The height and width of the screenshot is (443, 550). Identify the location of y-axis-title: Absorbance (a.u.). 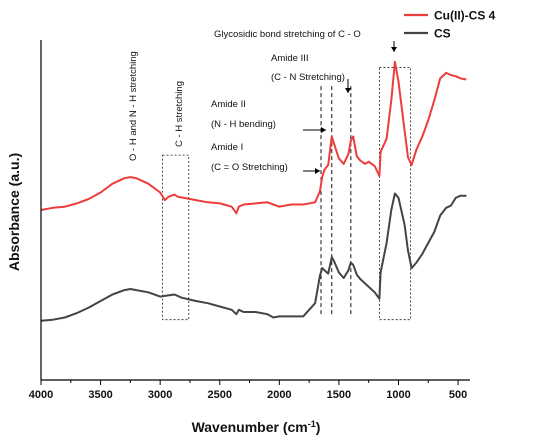
(14, 212).